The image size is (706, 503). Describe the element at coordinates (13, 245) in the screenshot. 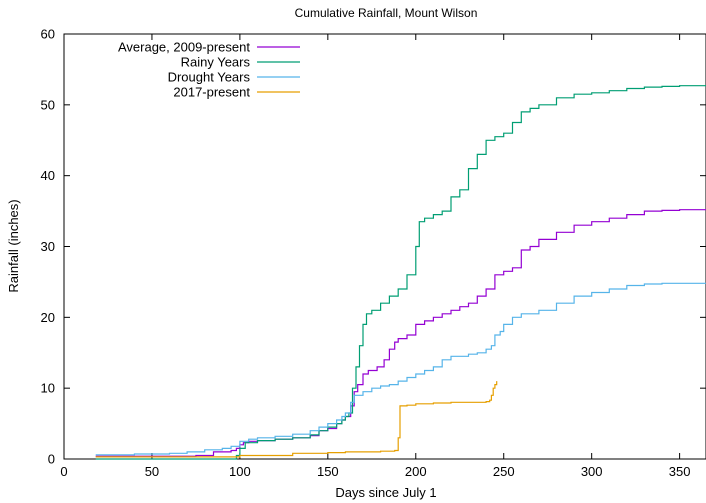

I see `y-axis-label: Rainfall (inches)` at that location.